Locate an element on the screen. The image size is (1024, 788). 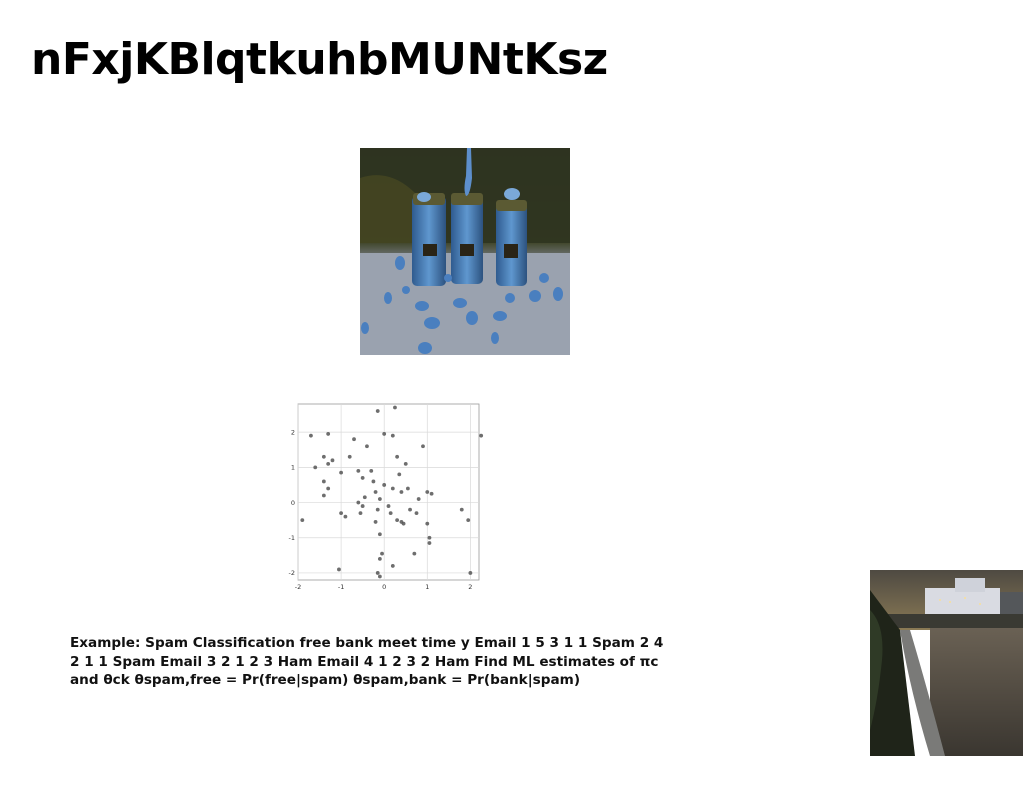
y-tick-label: 0 is located at coordinates (293, 503).